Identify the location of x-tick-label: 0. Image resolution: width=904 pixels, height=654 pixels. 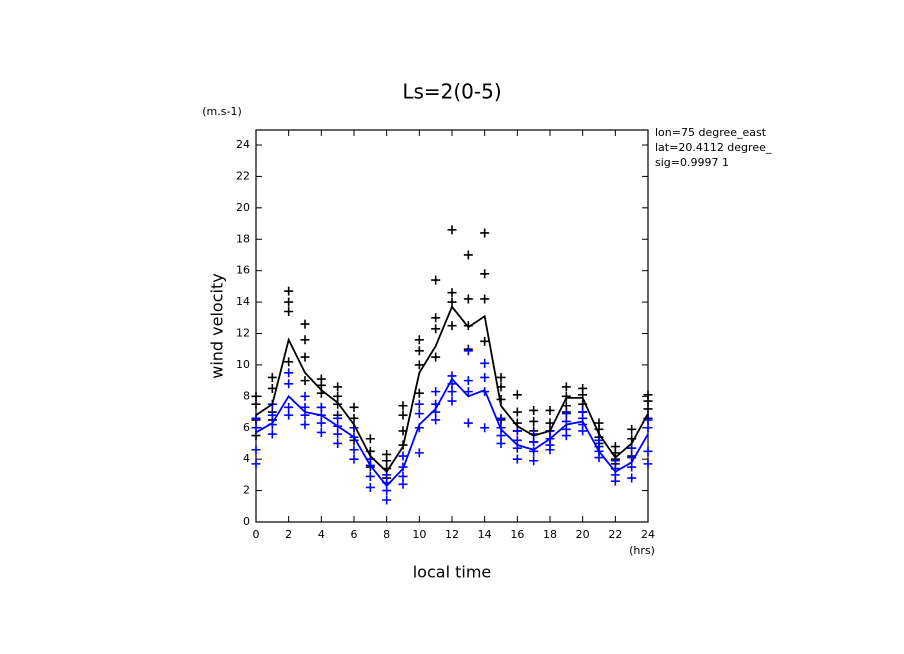
(256, 534).